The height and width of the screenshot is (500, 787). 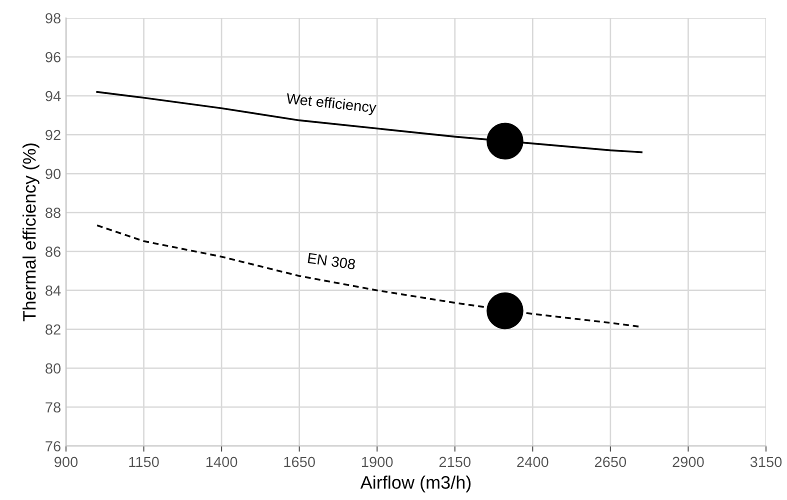 I want to click on y-tick-label: 98, so click(x=53, y=18).